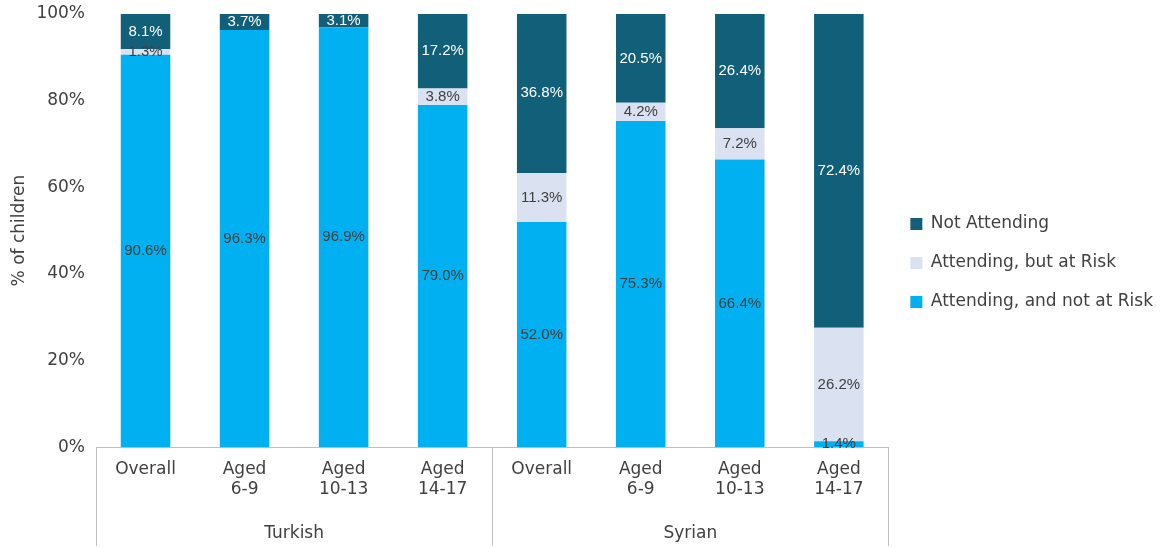 This screenshot has width=1168, height=548. Describe the element at coordinates (640, 111) in the screenshot. I see `data-label: 4.2%` at that location.